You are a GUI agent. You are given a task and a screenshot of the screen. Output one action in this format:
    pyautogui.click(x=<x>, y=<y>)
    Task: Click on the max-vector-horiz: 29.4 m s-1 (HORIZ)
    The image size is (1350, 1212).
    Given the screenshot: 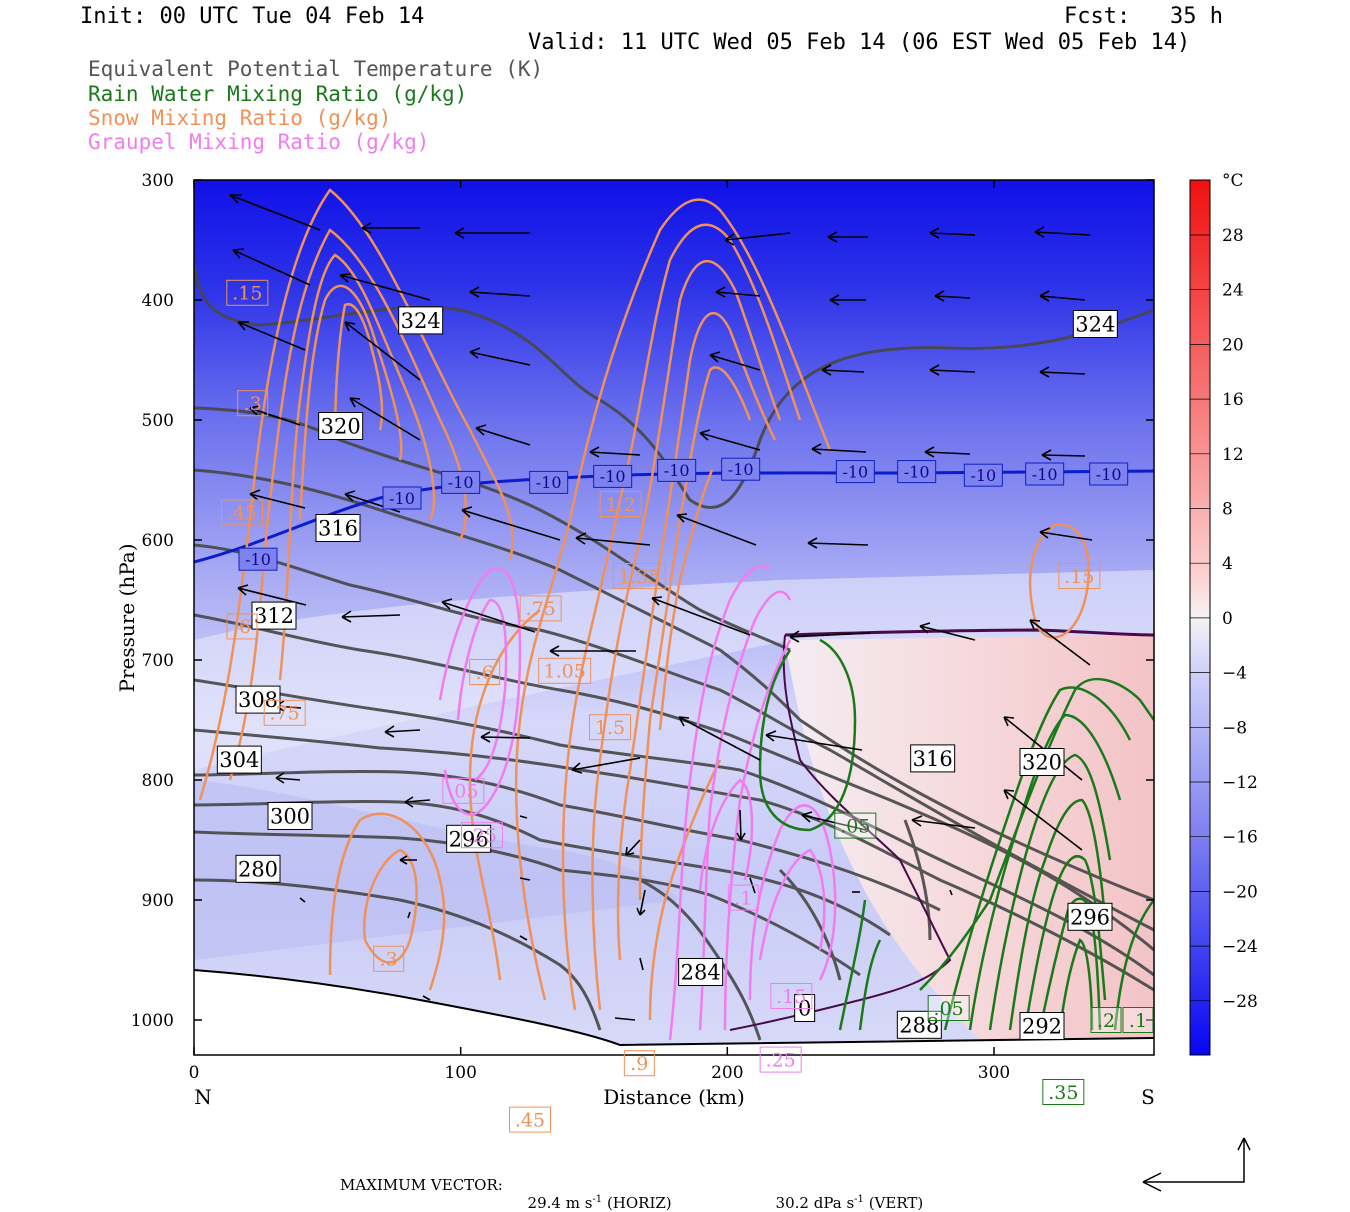 What is the action you would take?
    pyautogui.click(x=595, y=1194)
    